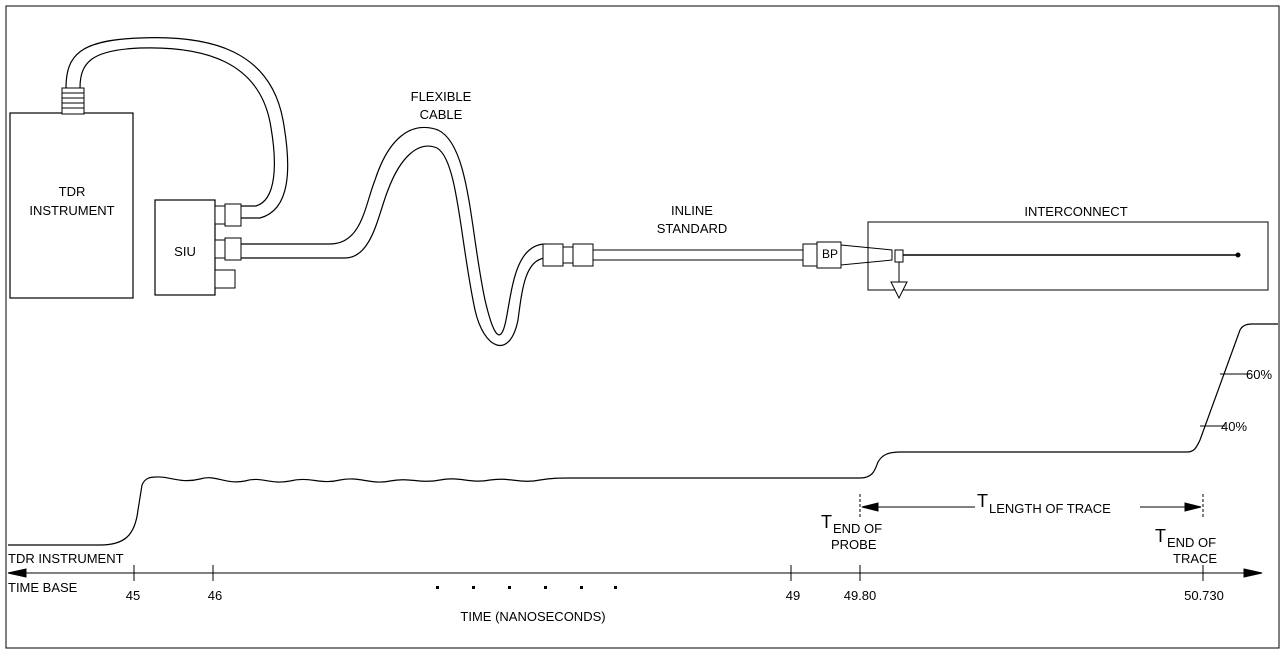 The image size is (1285, 654). I want to click on t-end-trace-sub: END OF, so click(1191, 542).